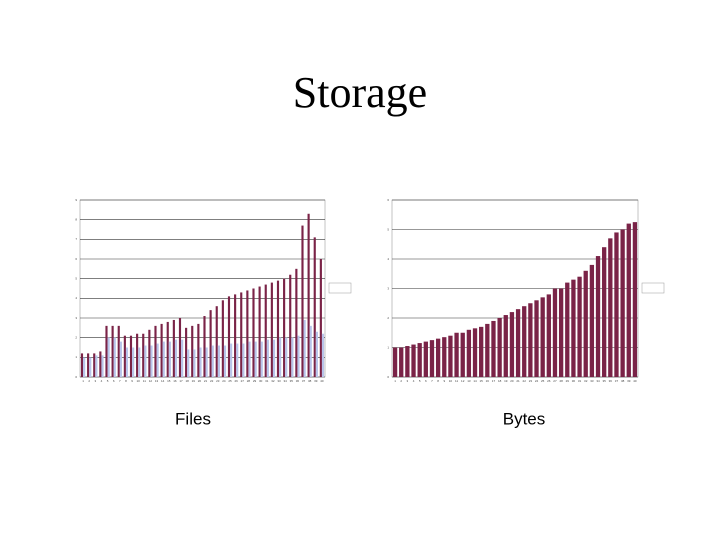 This screenshot has width=720, height=540. Describe the element at coordinates (568, 381) in the screenshot. I see `x-tick-label: 29` at that location.